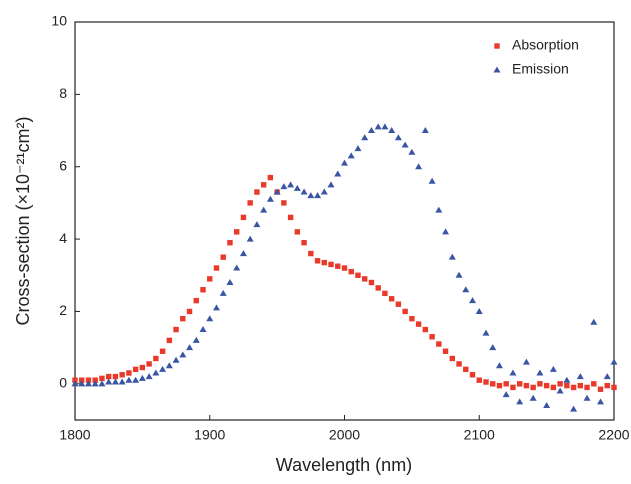 This screenshot has width=631, height=484. I want to click on x-axis-label: Wavelength (nm), so click(344, 465).